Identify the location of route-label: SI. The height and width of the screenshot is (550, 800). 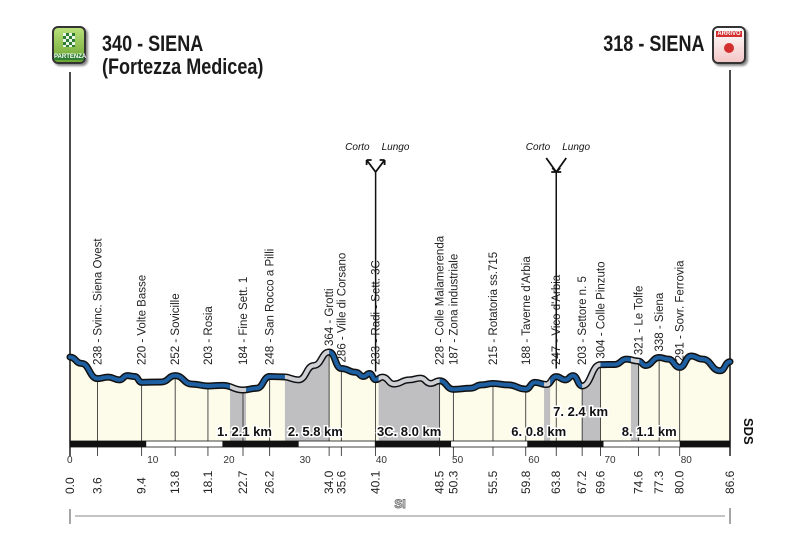
(399, 504).